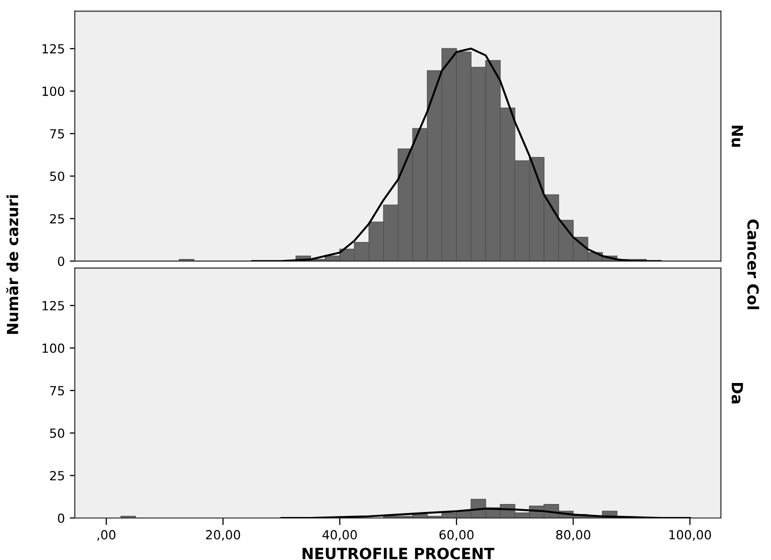 The width and height of the screenshot is (771, 560). I want to click on x-tick-label: 40,00, so click(339, 535).